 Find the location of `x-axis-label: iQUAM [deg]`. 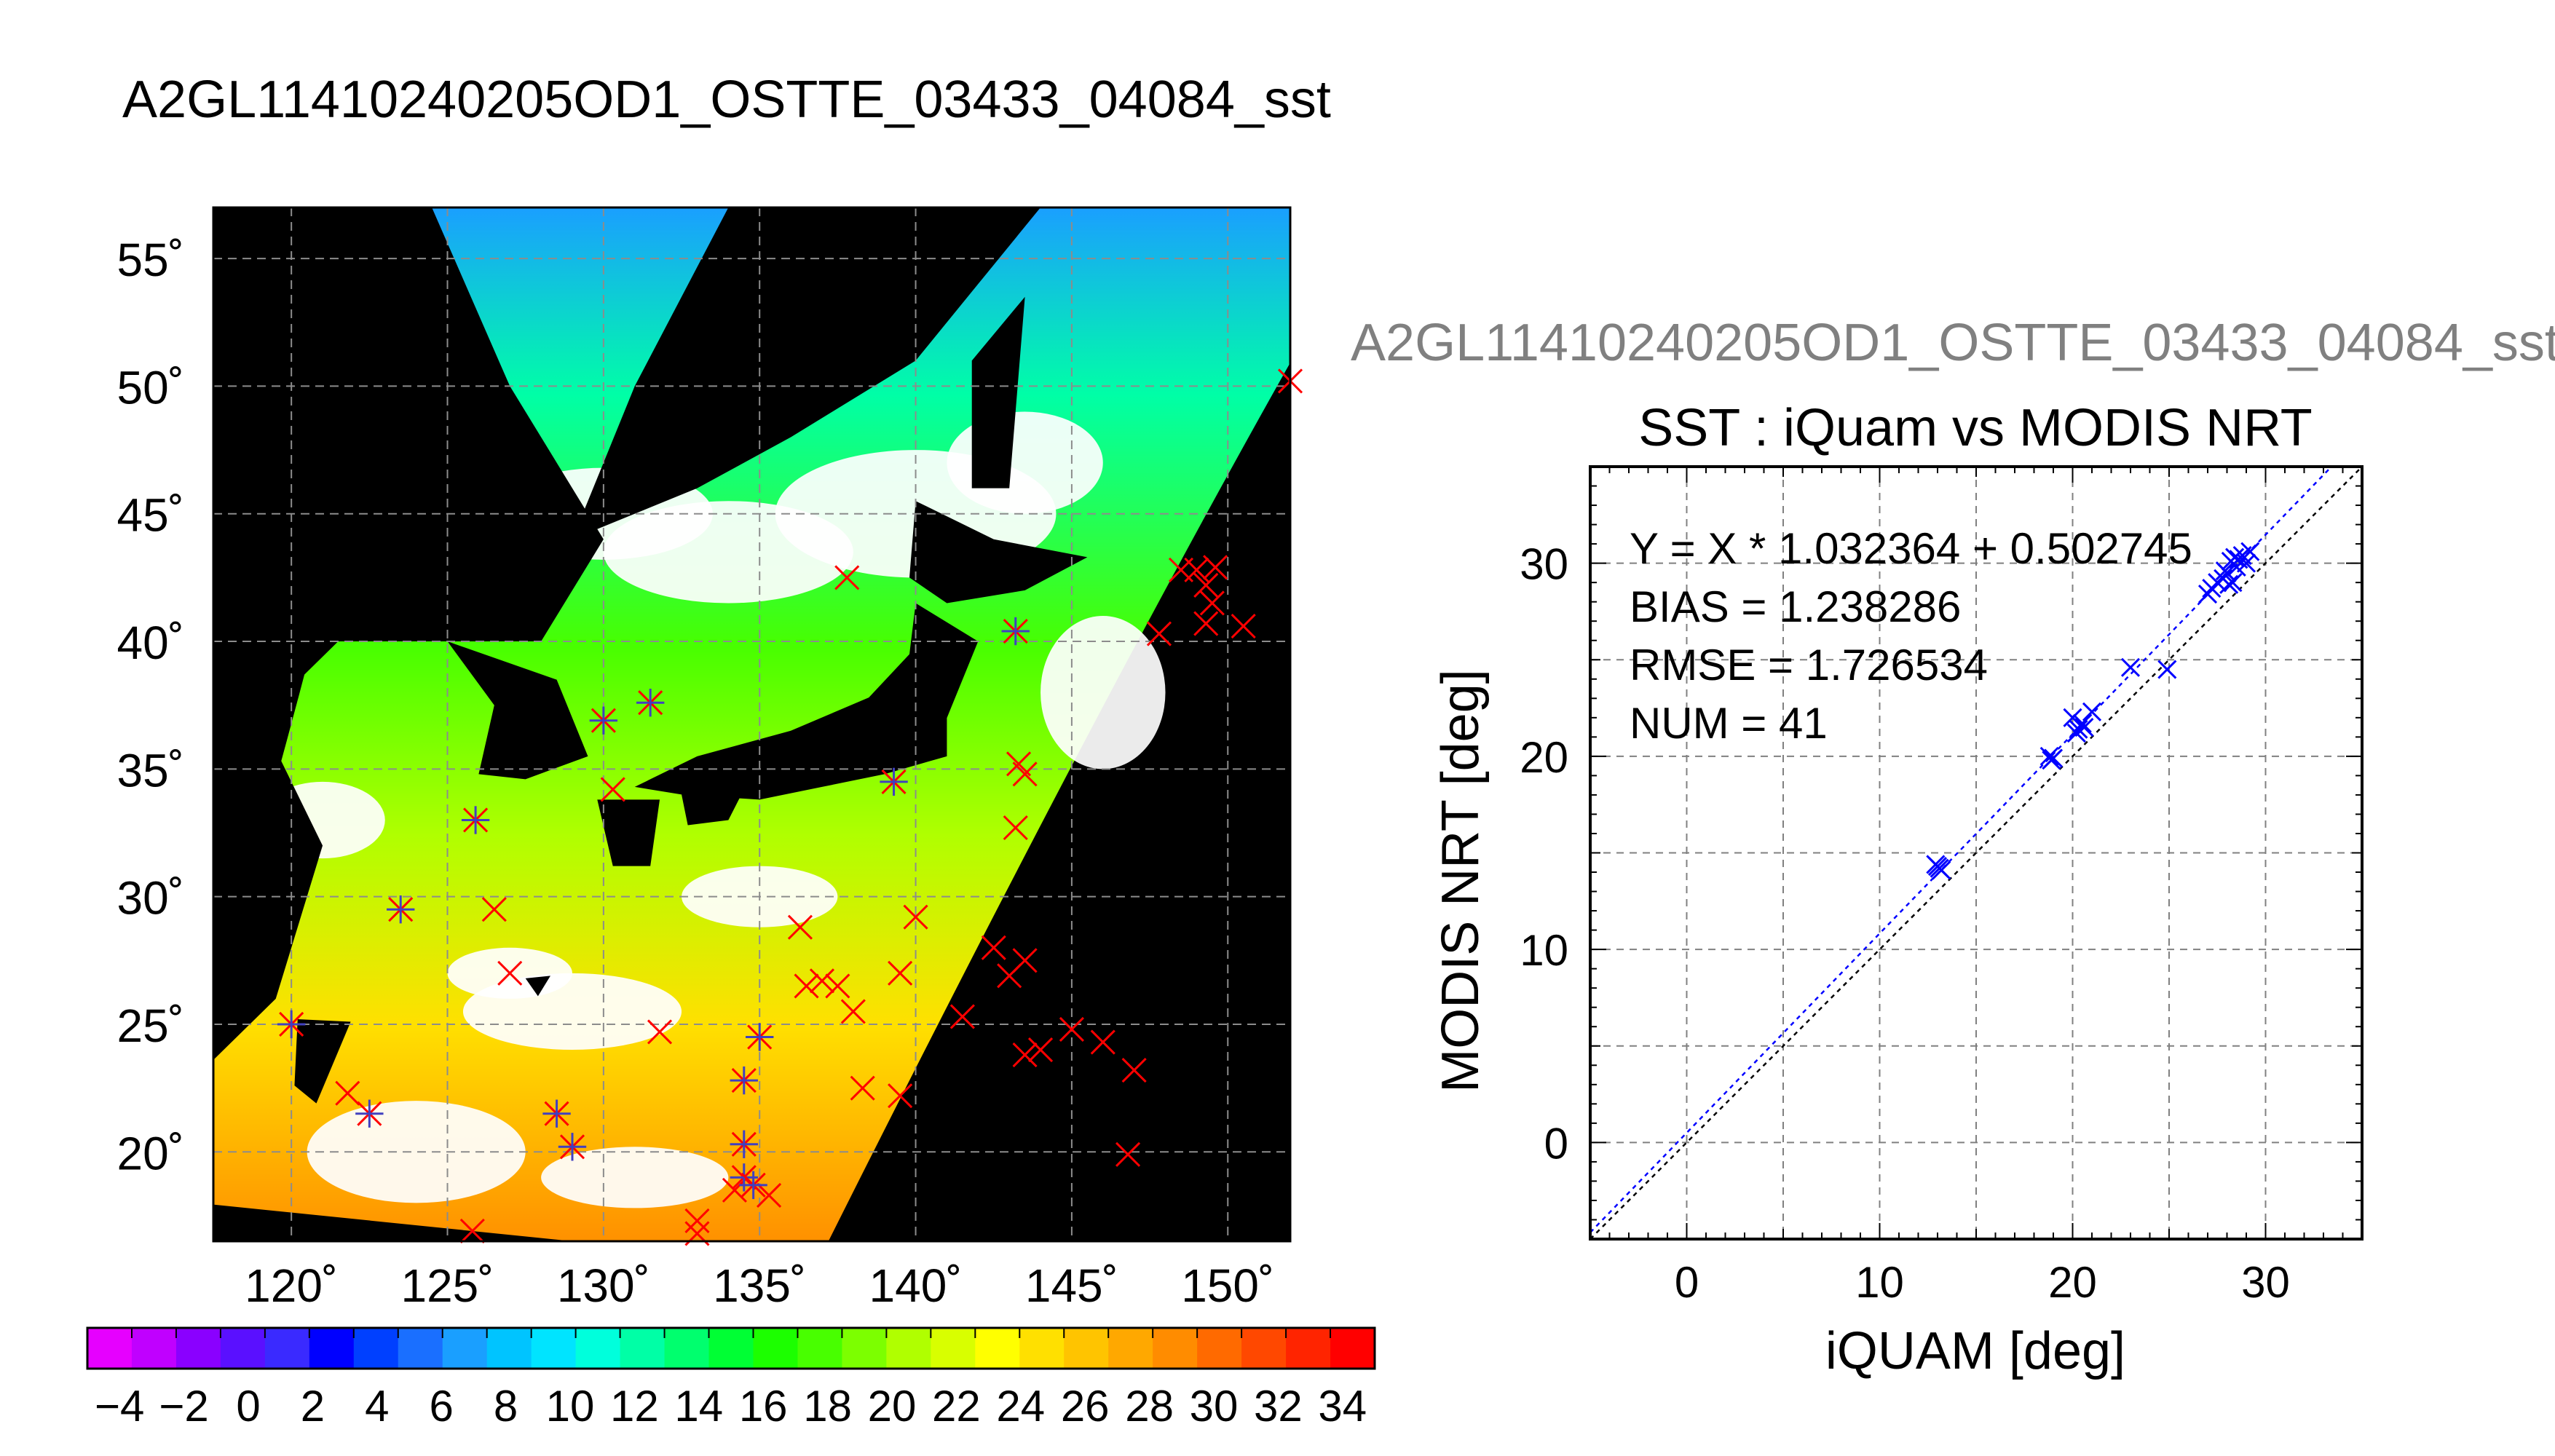

x-axis-label: iQUAM [deg] is located at coordinates (1975, 1351).